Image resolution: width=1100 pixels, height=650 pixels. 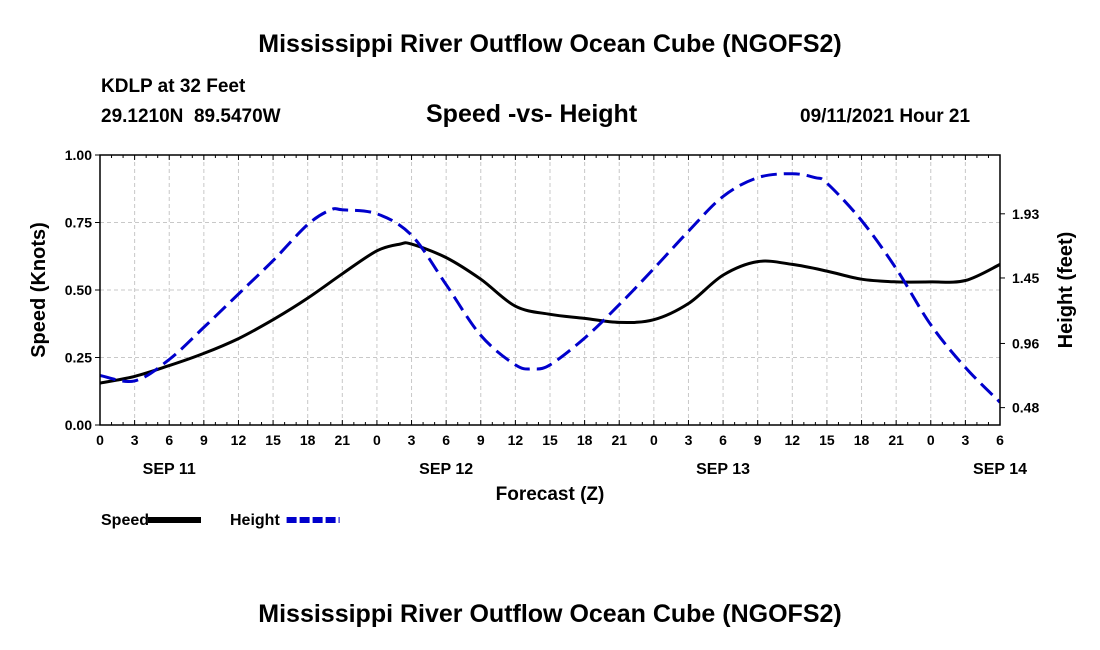 I want to click on date-label: SEP 12, so click(x=446, y=469).